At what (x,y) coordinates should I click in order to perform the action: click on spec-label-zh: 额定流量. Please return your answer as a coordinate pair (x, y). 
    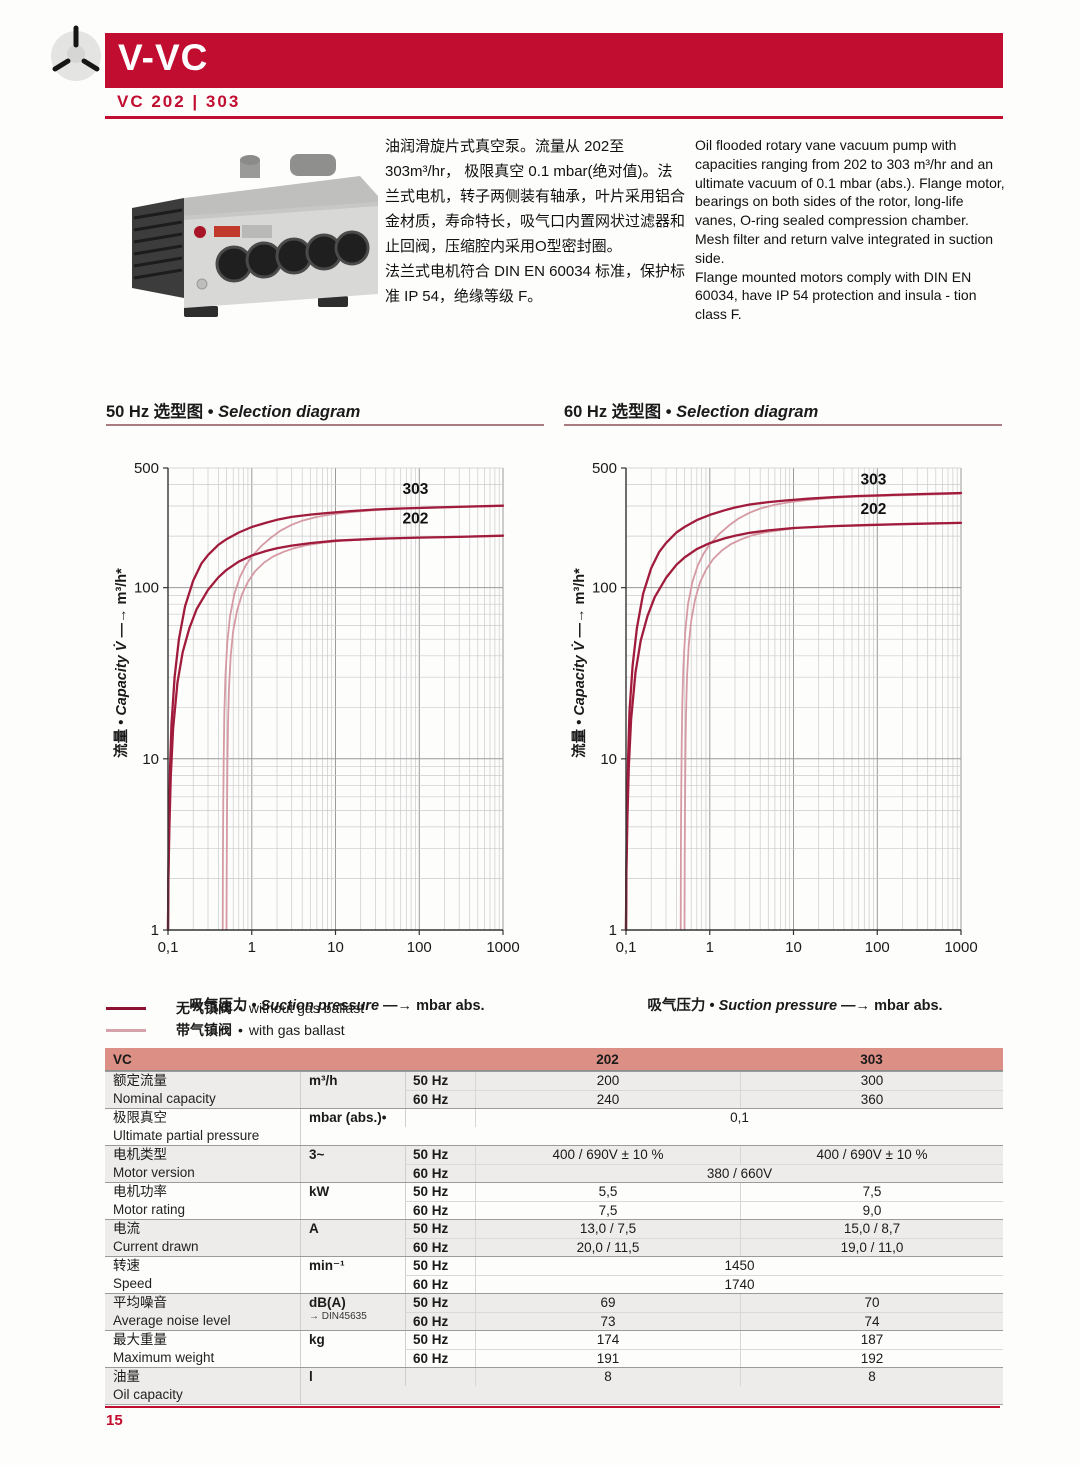
    Looking at the image, I should click on (140, 1080).